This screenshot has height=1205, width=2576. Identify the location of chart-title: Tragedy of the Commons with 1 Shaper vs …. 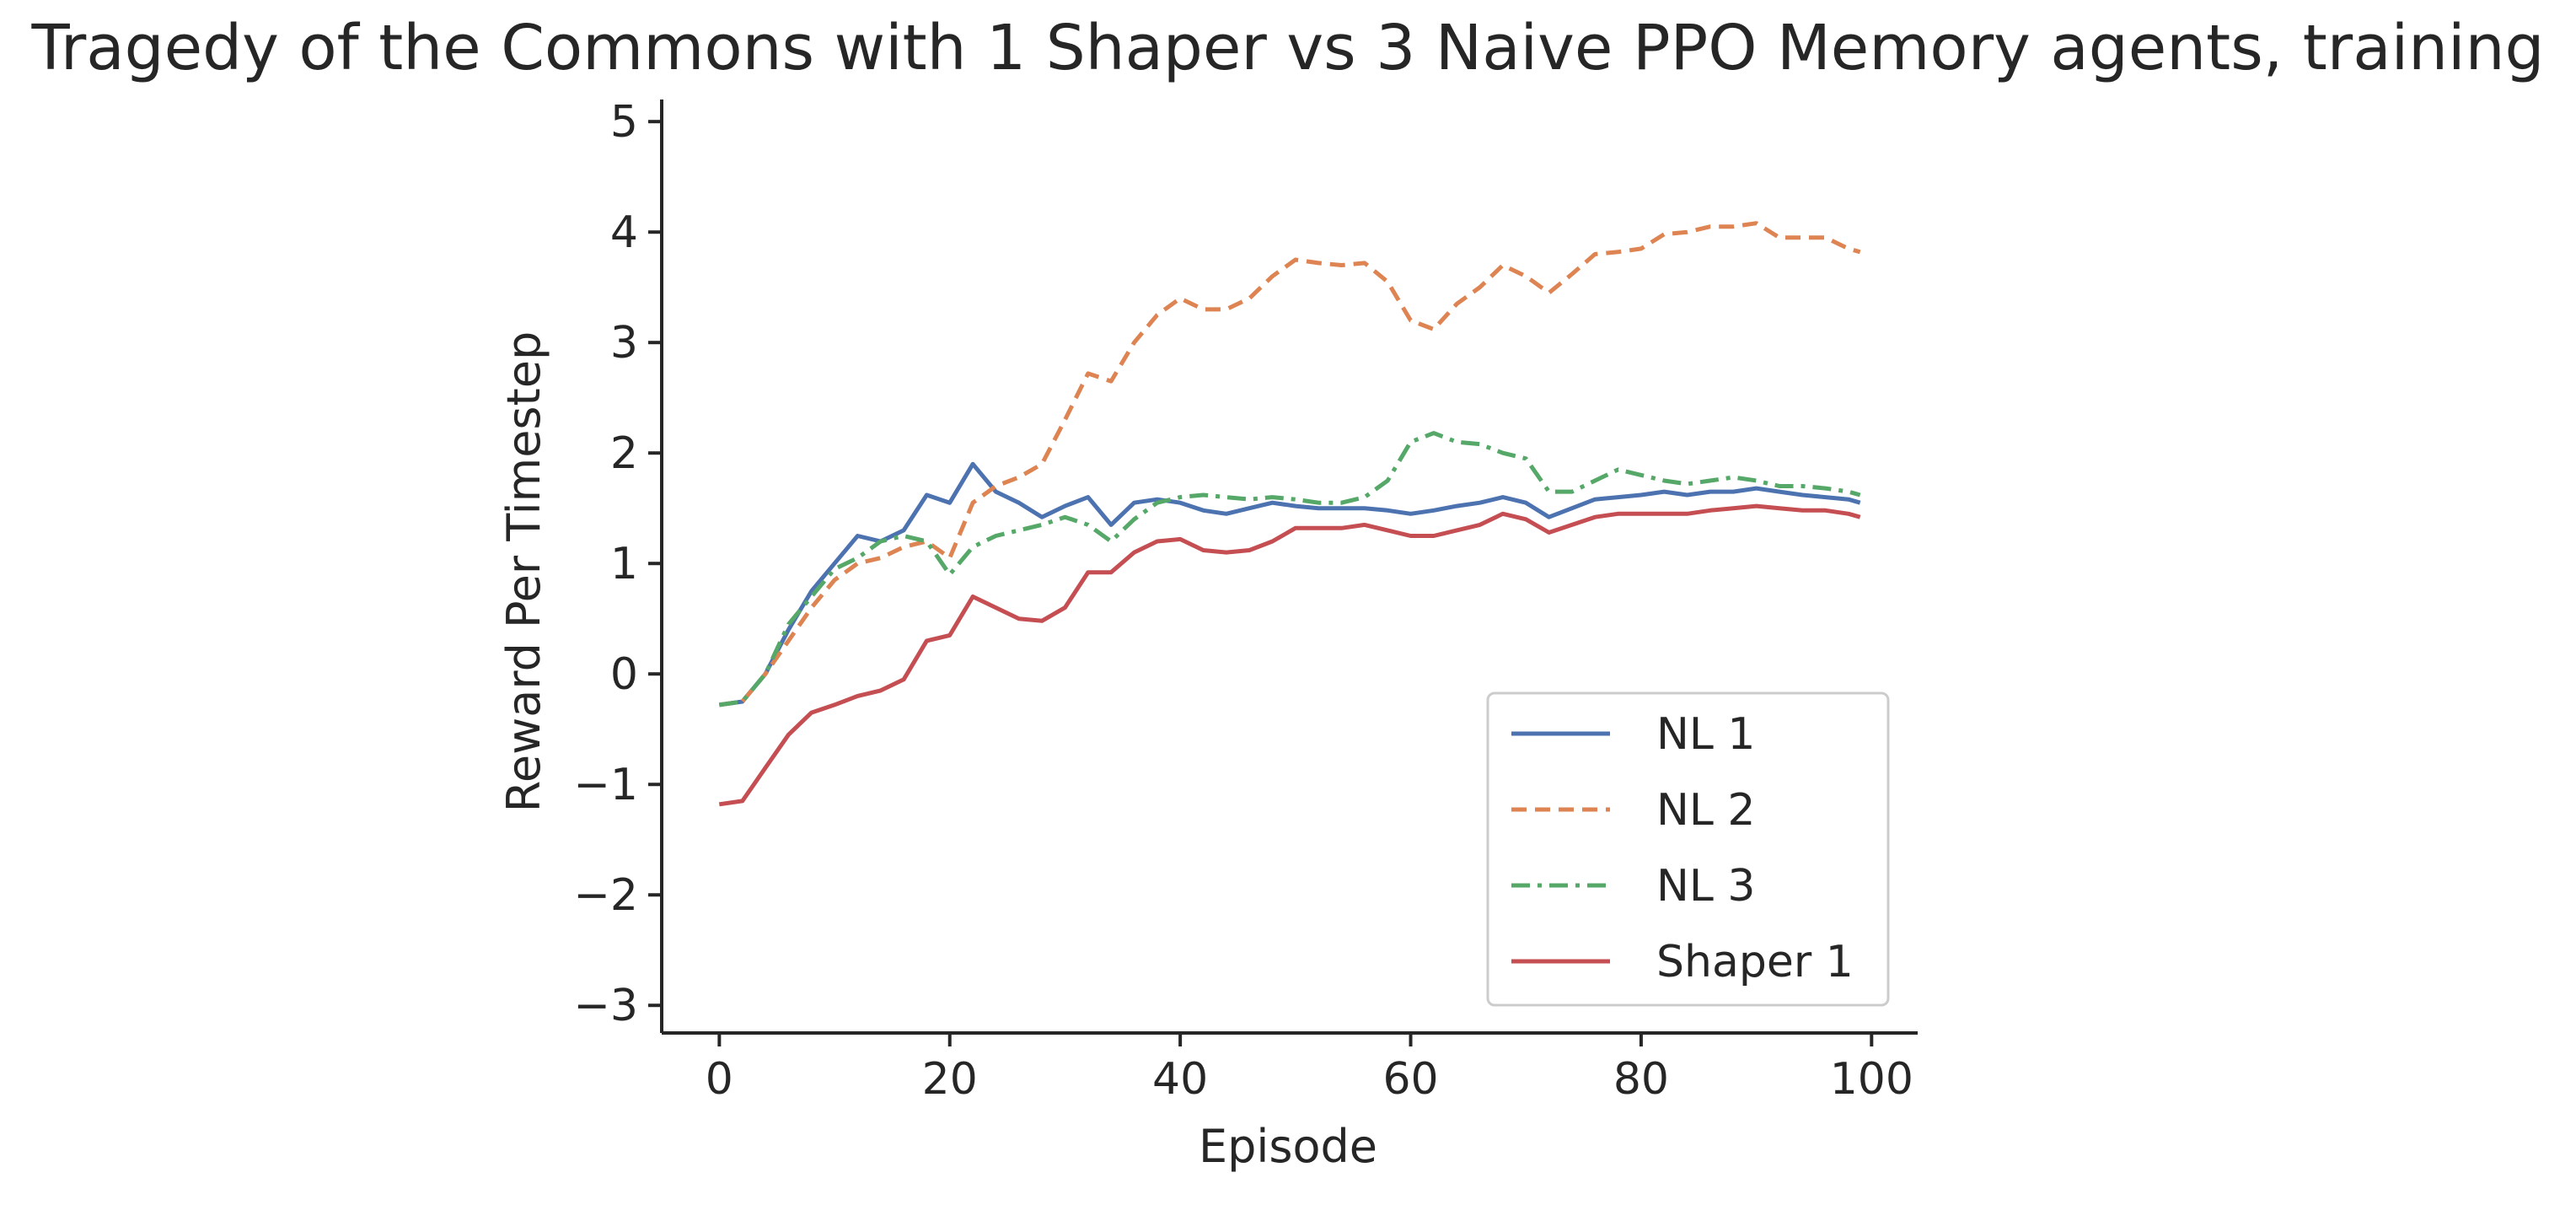
(1288, 48).